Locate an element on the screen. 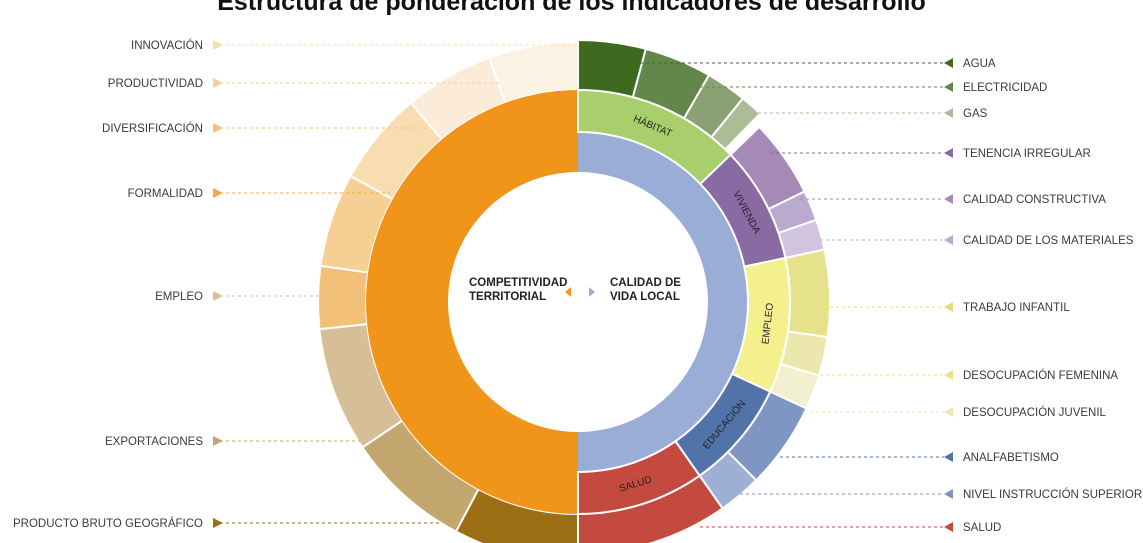 The width and height of the screenshot is (1143, 543). legend-label-desocupacion-femenina: DESOCUPACIÓN FEMENINA is located at coordinates (1040, 375).